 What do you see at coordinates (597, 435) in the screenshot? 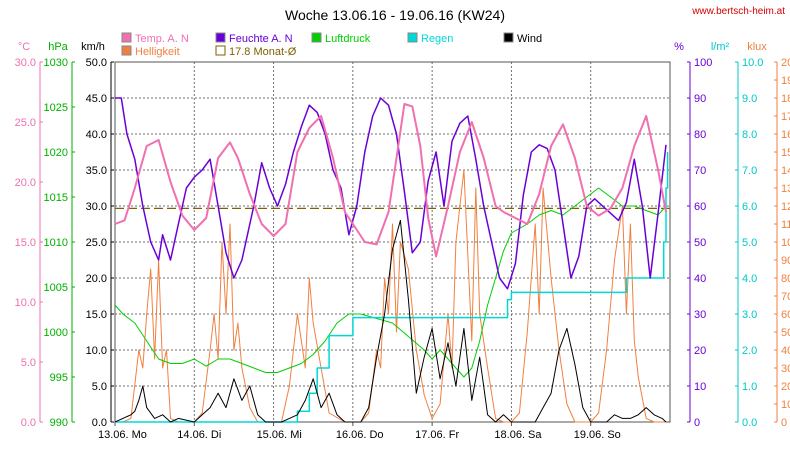
I see `x-tick-label: 19.06. So` at bounding box center [597, 435].